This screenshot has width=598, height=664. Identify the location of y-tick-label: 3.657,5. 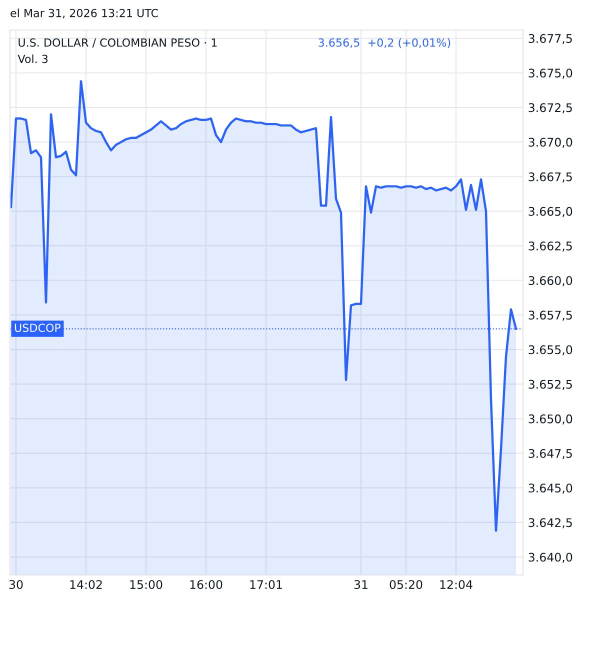
(550, 315).